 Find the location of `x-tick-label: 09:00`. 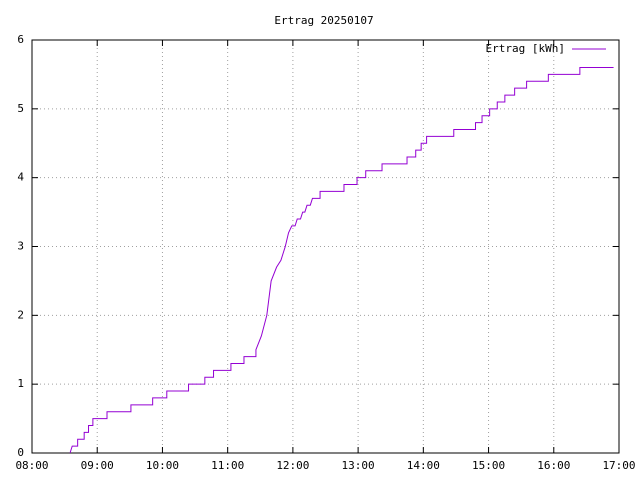

x-tick-label: 09:00 is located at coordinates (97, 465).